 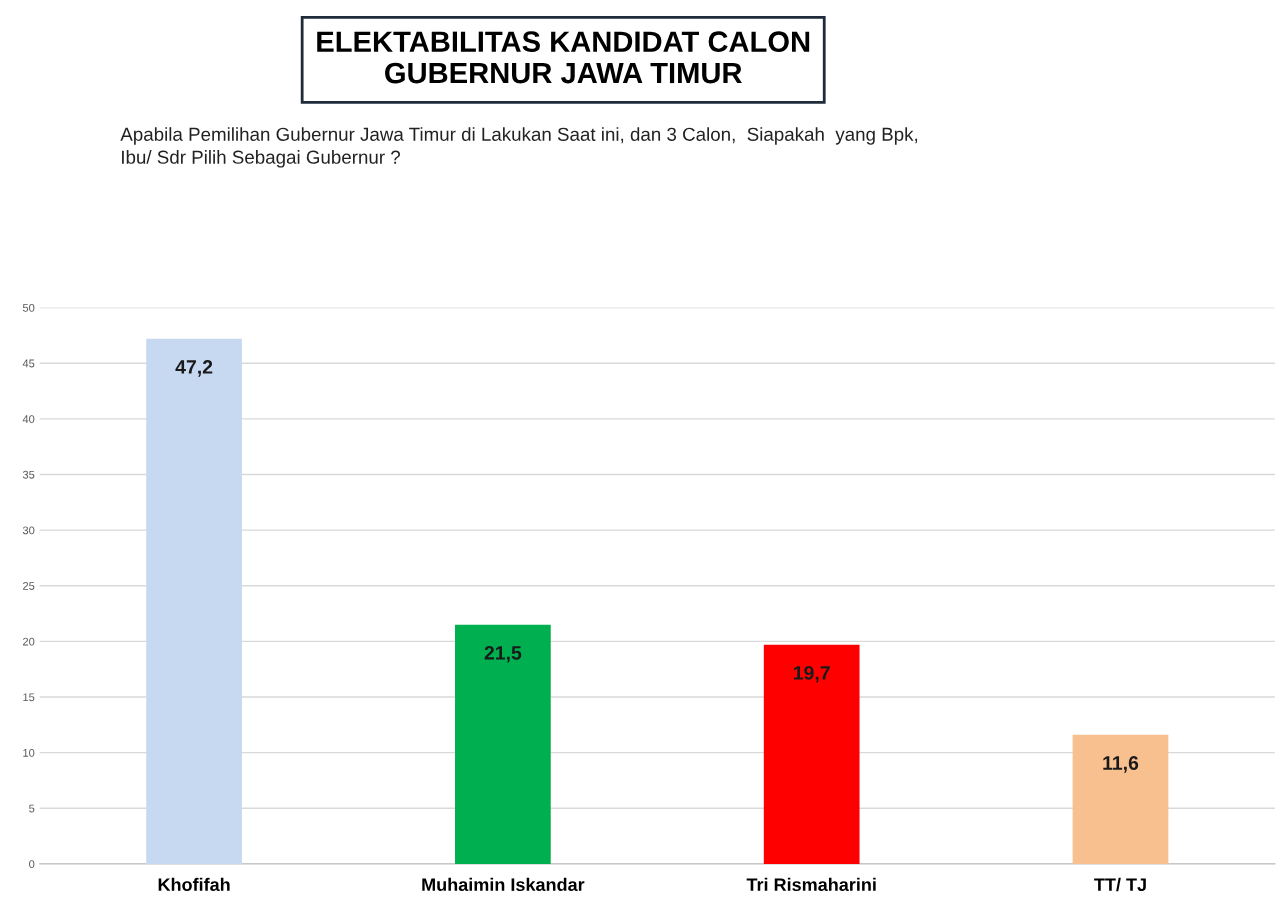 What do you see at coordinates (32, 808) in the screenshot?
I see `y-tick-label: 5` at bounding box center [32, 808].